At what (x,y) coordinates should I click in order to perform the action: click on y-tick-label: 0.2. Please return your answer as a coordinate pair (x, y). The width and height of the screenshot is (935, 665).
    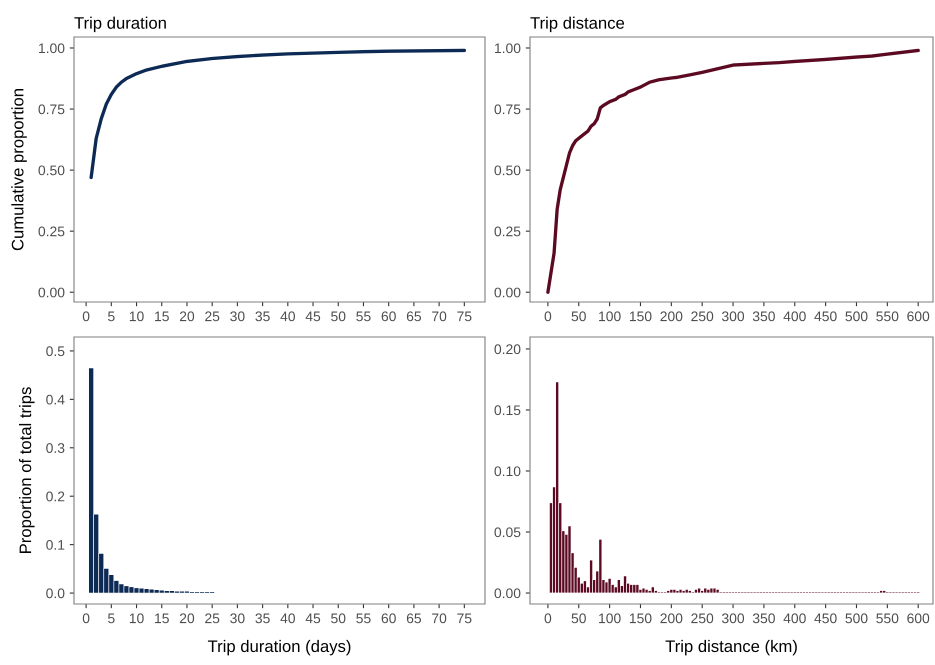
    Looking at the image, I should click on (55, 497).